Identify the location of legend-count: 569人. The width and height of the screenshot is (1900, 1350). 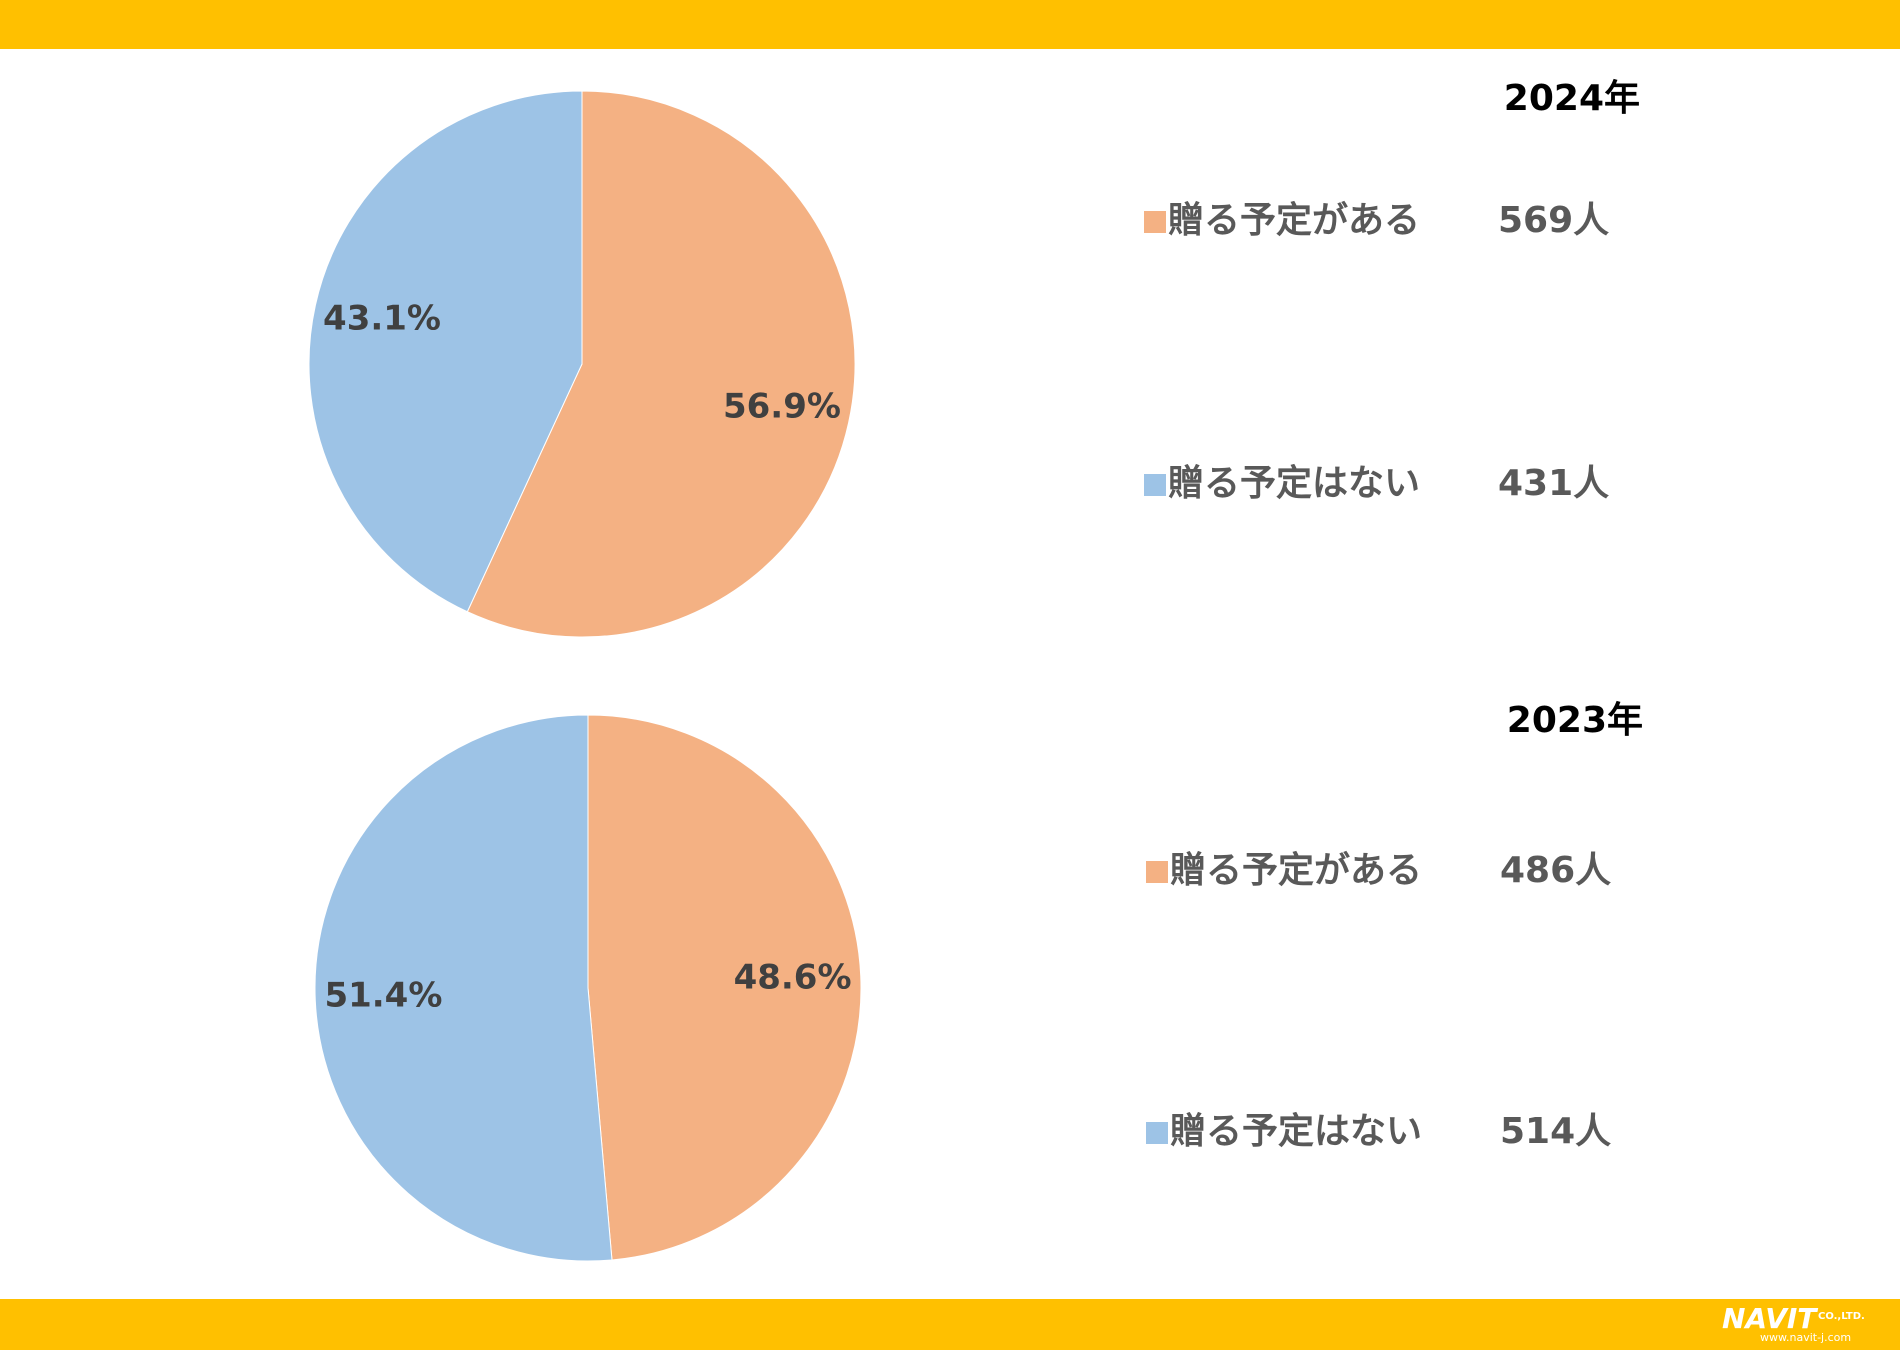
(1553, 220).